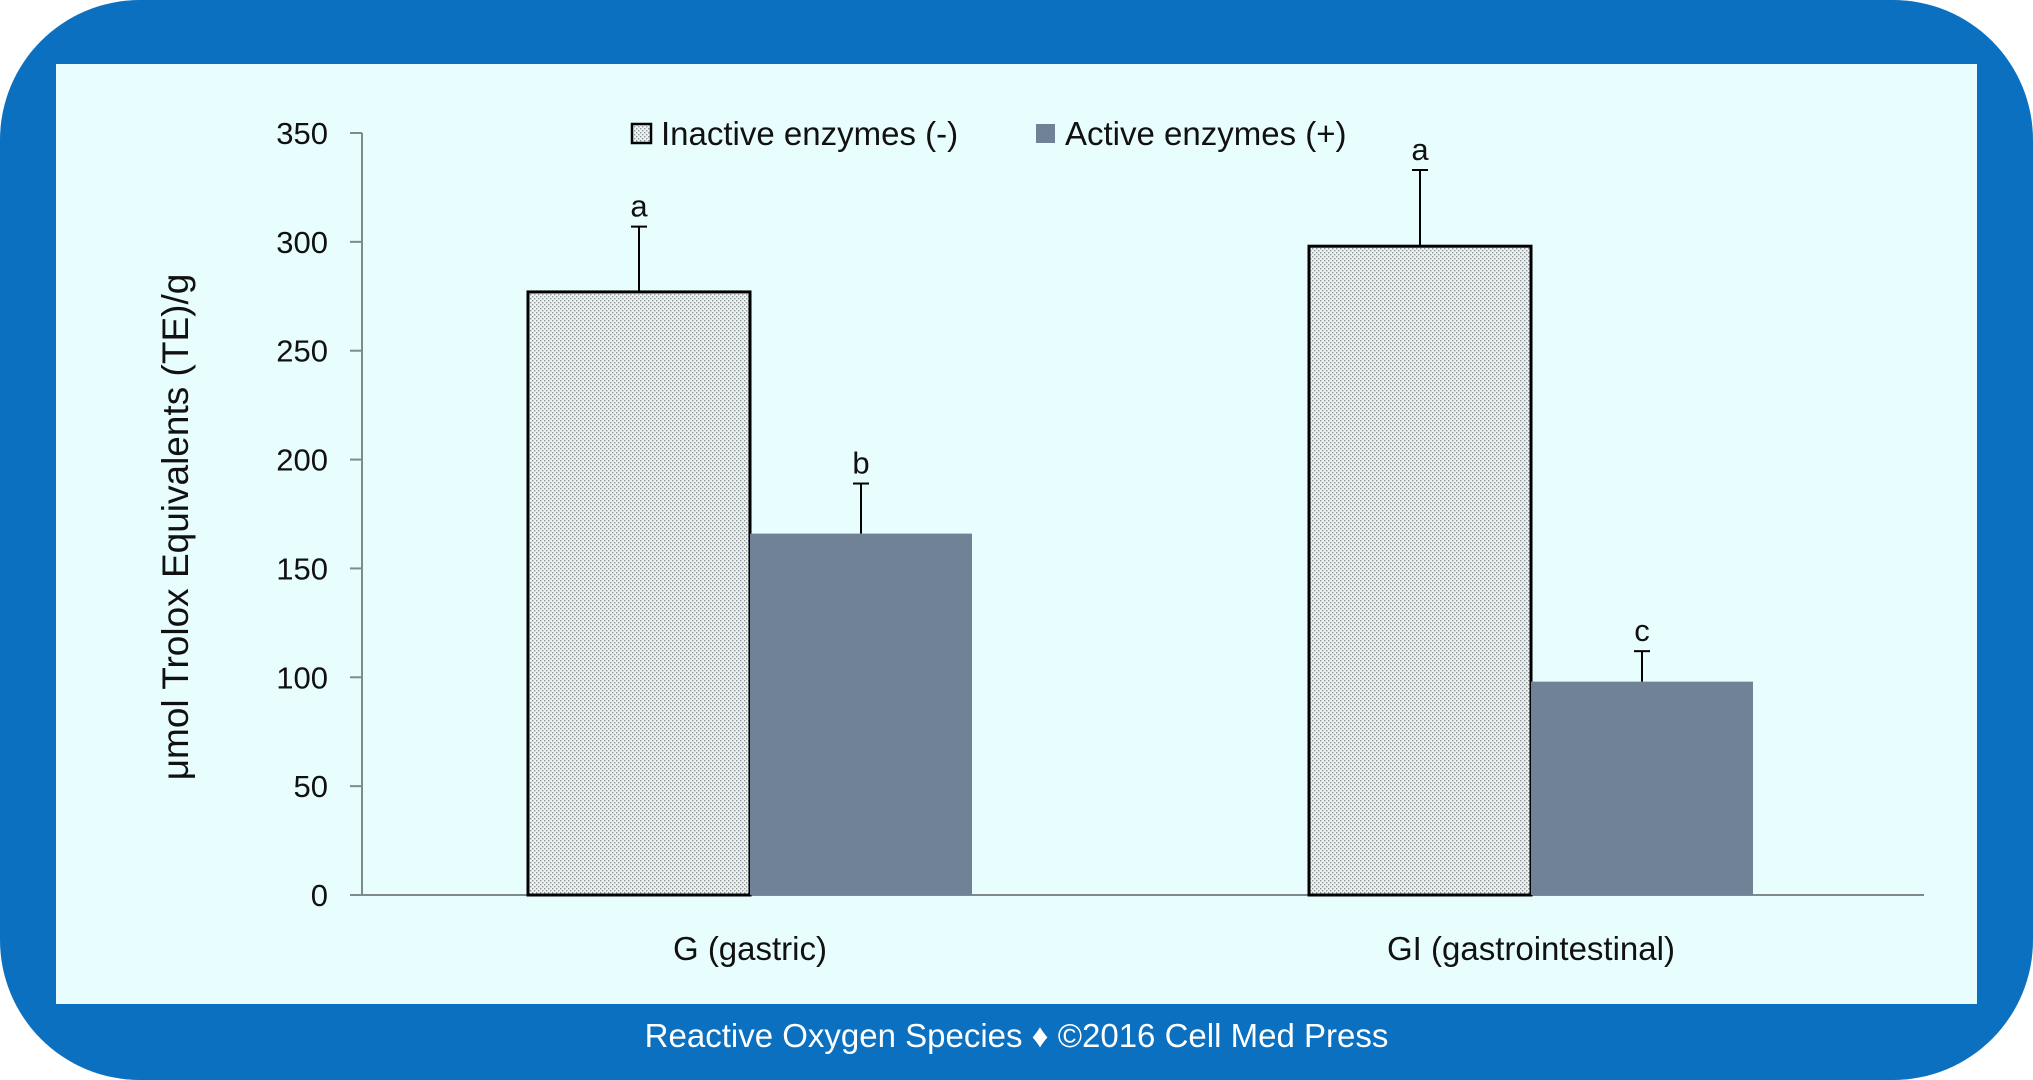 This screenshot has height=1080, width=2033. I want to click on x-category-label: GI (gastrointestinal), so click(1531, 948).